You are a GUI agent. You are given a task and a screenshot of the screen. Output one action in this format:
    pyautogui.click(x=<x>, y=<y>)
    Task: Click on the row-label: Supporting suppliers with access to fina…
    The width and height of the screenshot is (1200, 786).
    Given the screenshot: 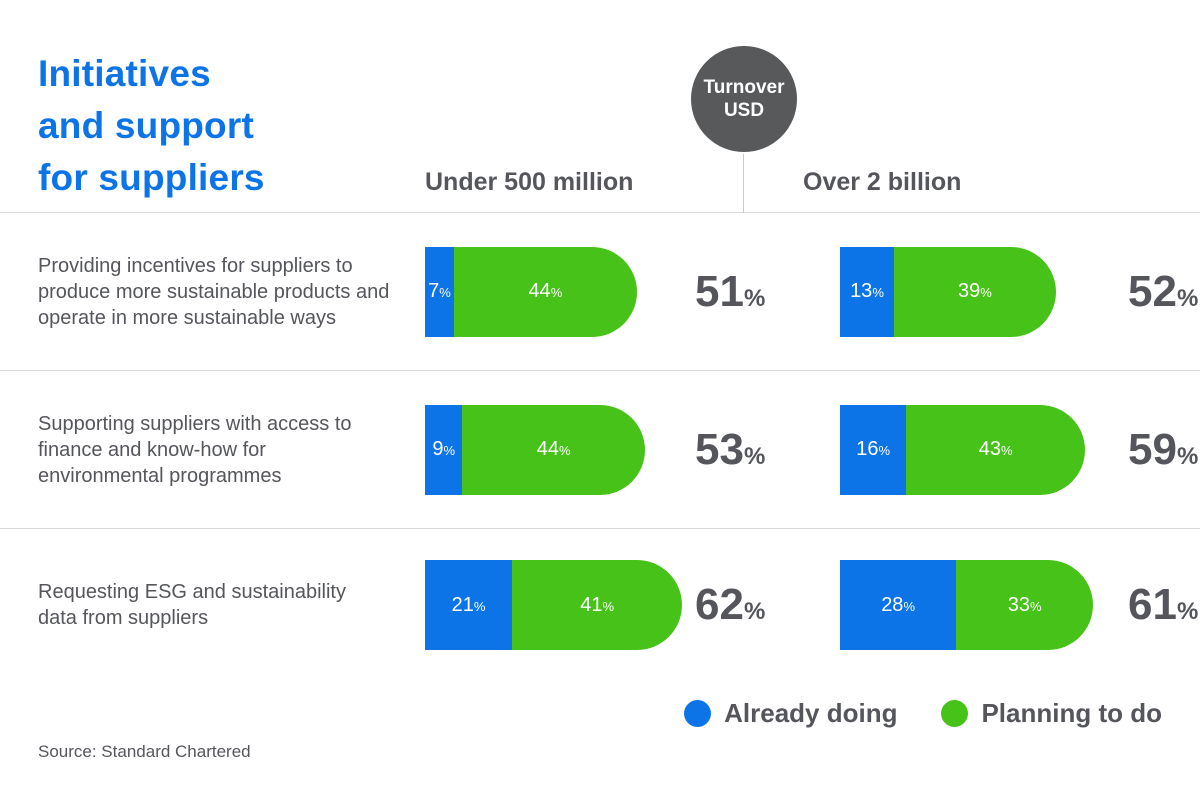 What is the action you would take?
    pyautogui.click(x=195, y=449)
    